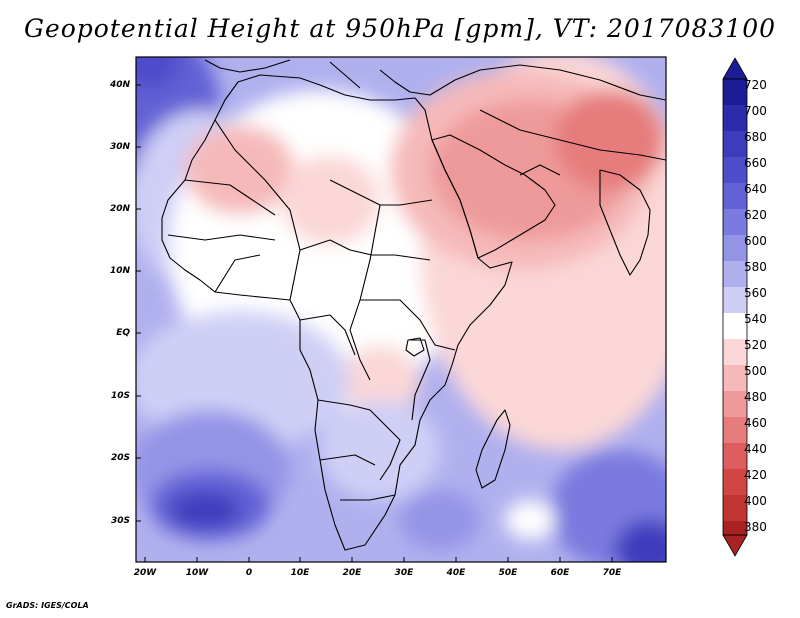  What do you see at coordinates (735, 68) in the screenshot?
I see `colorbar-top-arrow` at bounding box center [735, 68].